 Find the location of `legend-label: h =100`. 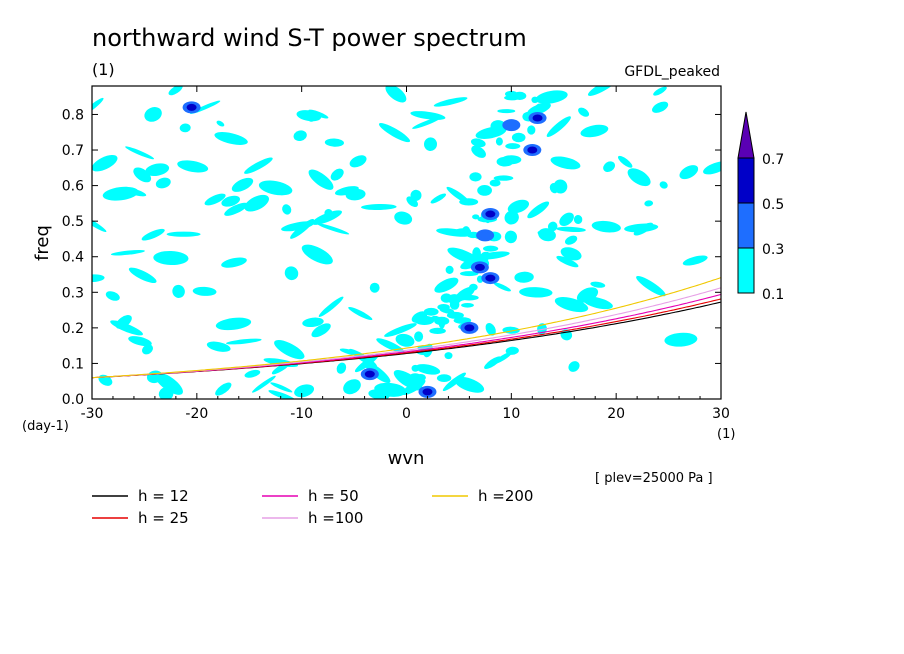

legend-label: h =100 is located at coordinates (335, 518).